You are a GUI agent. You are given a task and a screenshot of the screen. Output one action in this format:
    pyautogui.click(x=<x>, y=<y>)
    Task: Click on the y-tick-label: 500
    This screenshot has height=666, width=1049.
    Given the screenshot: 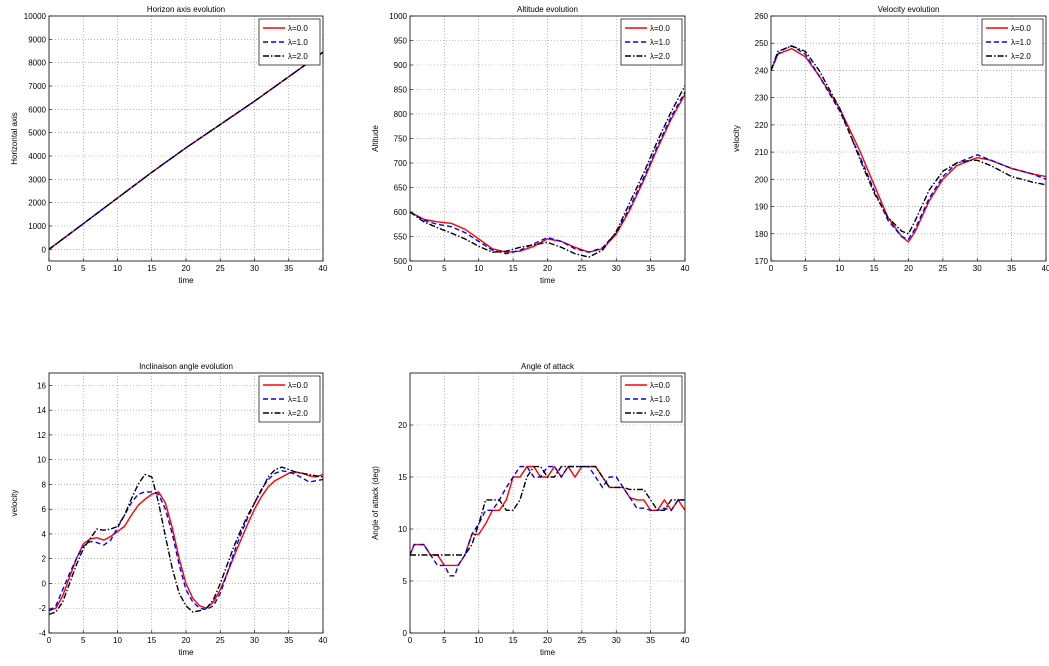 What is the action you would take?
    pyautogui.click(x=401, y=261)
    